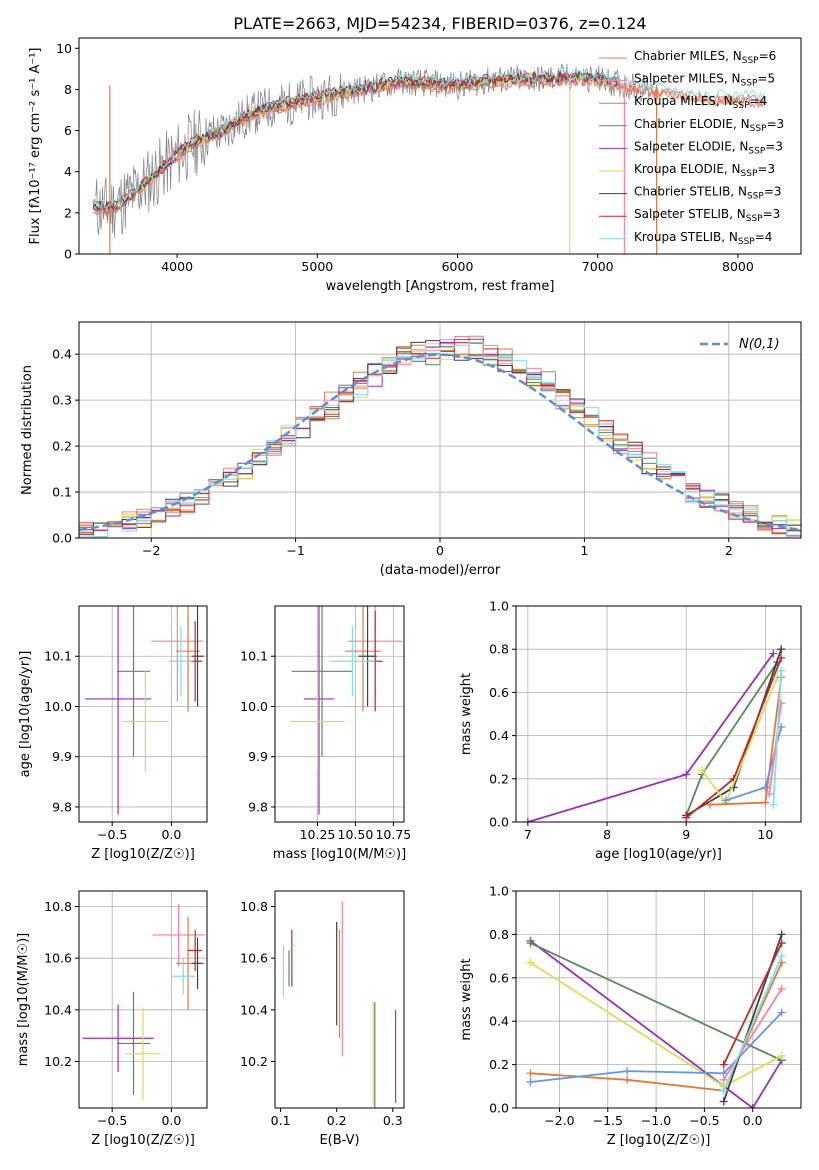  Describe the element at coordinates (143, 1140) in the screenshot. I see `mass_vs_Z-xlabel: Z [log10(Z/Z☉)]` at that location.